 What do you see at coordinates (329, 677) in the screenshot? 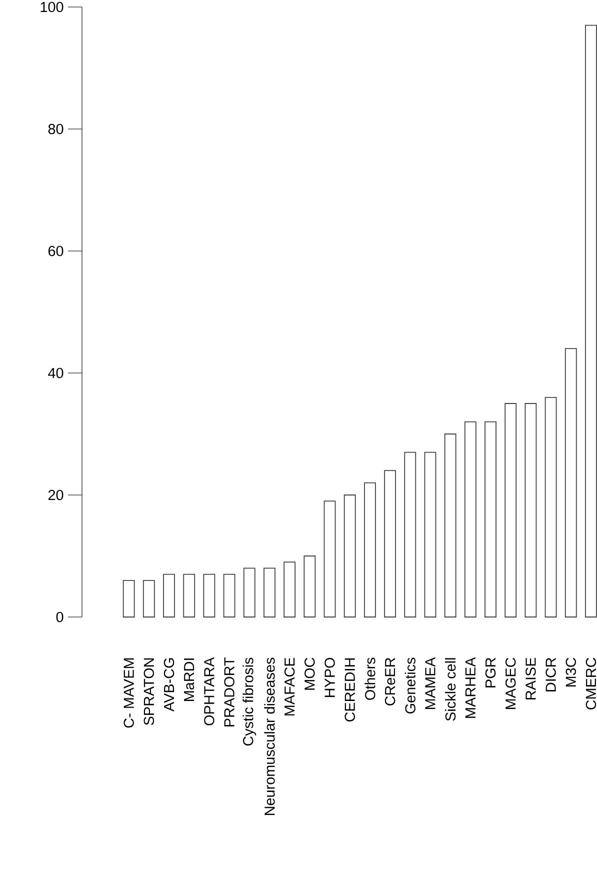
I see `x-tick-label: HYPO` at bounding box center [329, 677].